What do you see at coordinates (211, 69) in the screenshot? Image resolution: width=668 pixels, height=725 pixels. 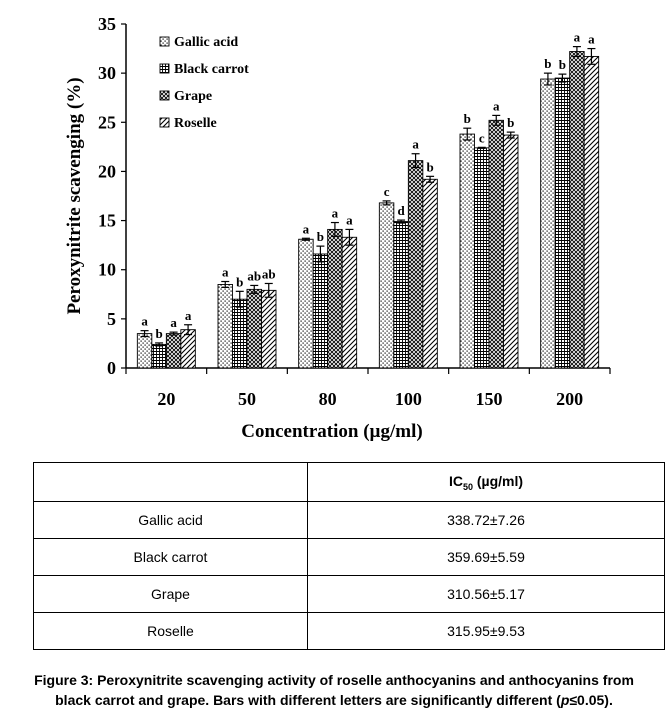 I see `legend-label: Black carrot` at bounding box center [211, 69].